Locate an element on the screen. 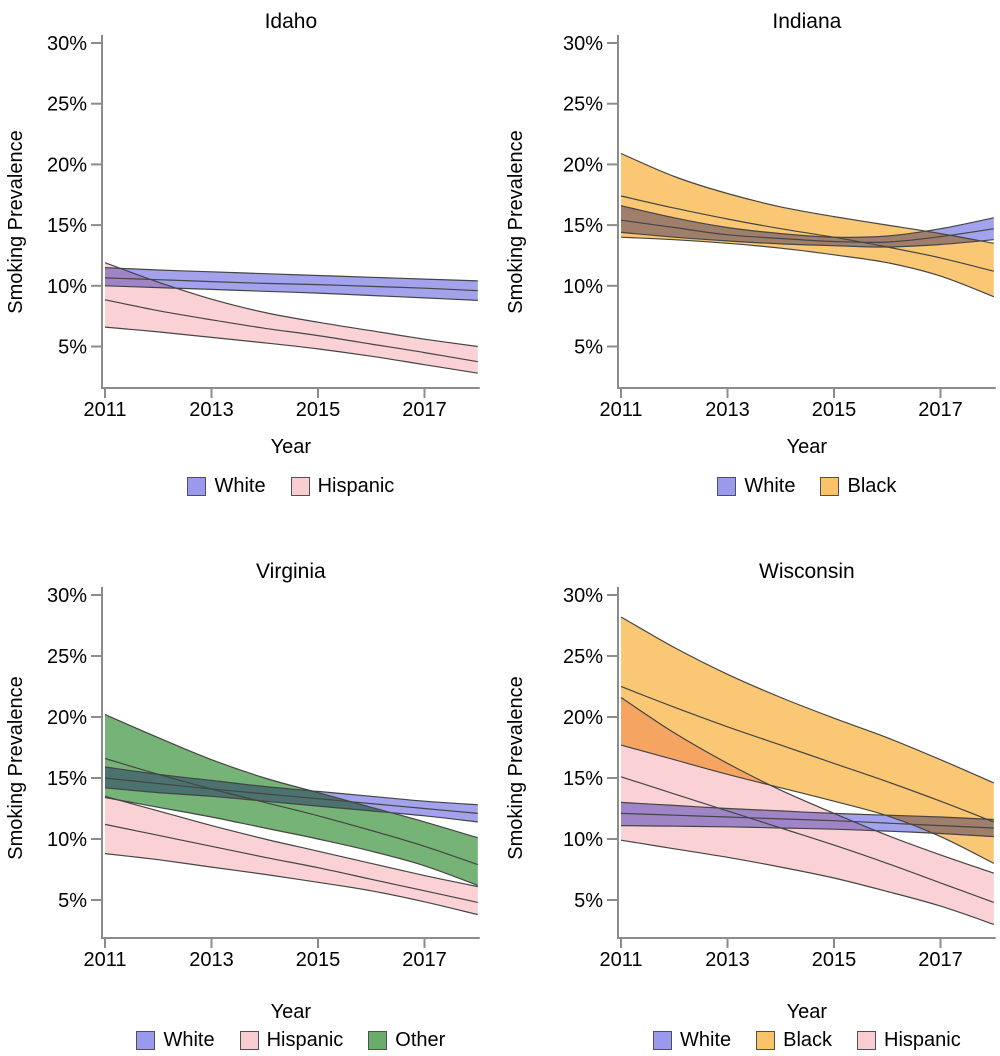 The width and height of the screenshot is (1000, 1056). legend-idaho: White Hispanic is located at coordinates (291, 486).